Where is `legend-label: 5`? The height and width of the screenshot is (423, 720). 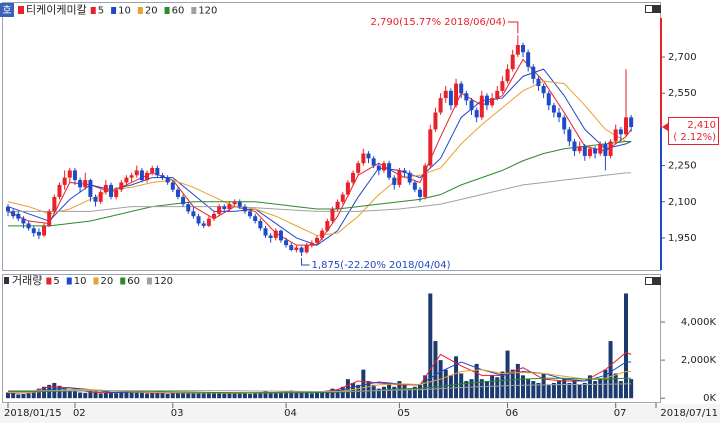 legend-label: 5 is located at coordinates (56, 281).